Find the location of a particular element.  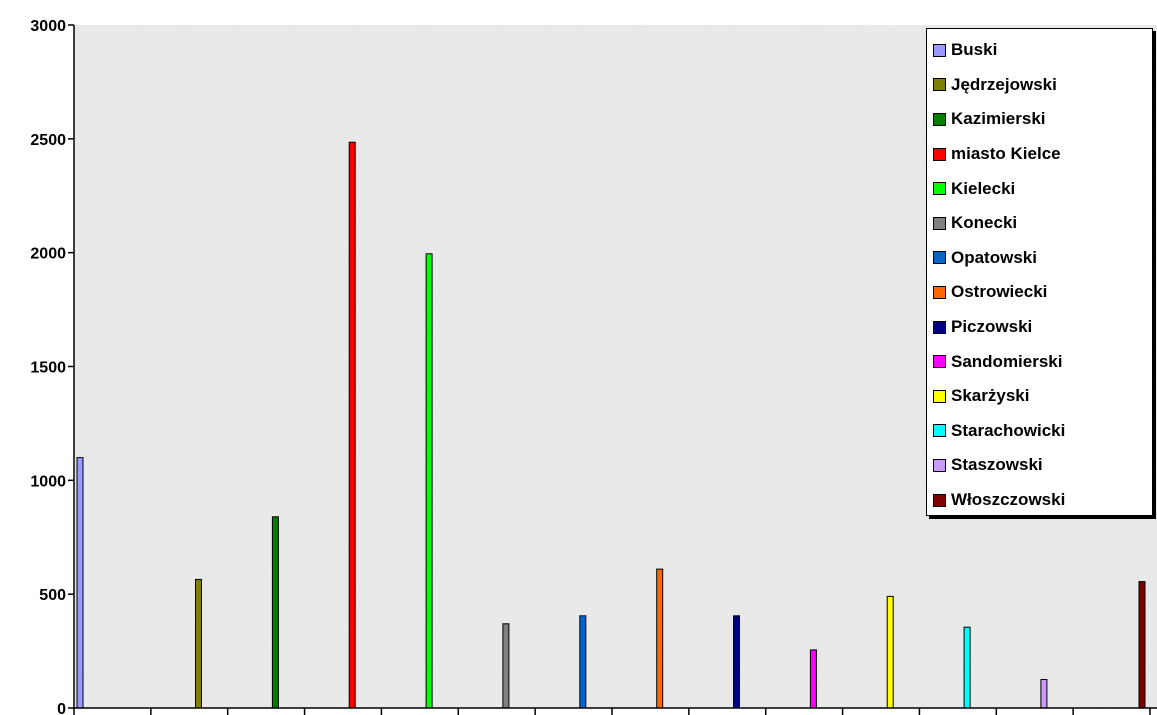

legend-item: Opatowski is located at coordinates (1042, 258).